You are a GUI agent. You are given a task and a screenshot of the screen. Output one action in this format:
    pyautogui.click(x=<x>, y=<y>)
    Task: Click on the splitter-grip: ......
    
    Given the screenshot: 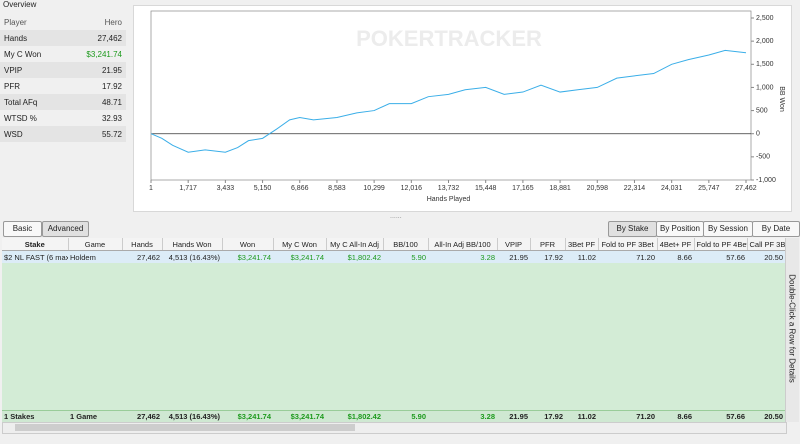 What is the action you would take?
    pyautogui.click(x=396, y=216)
    